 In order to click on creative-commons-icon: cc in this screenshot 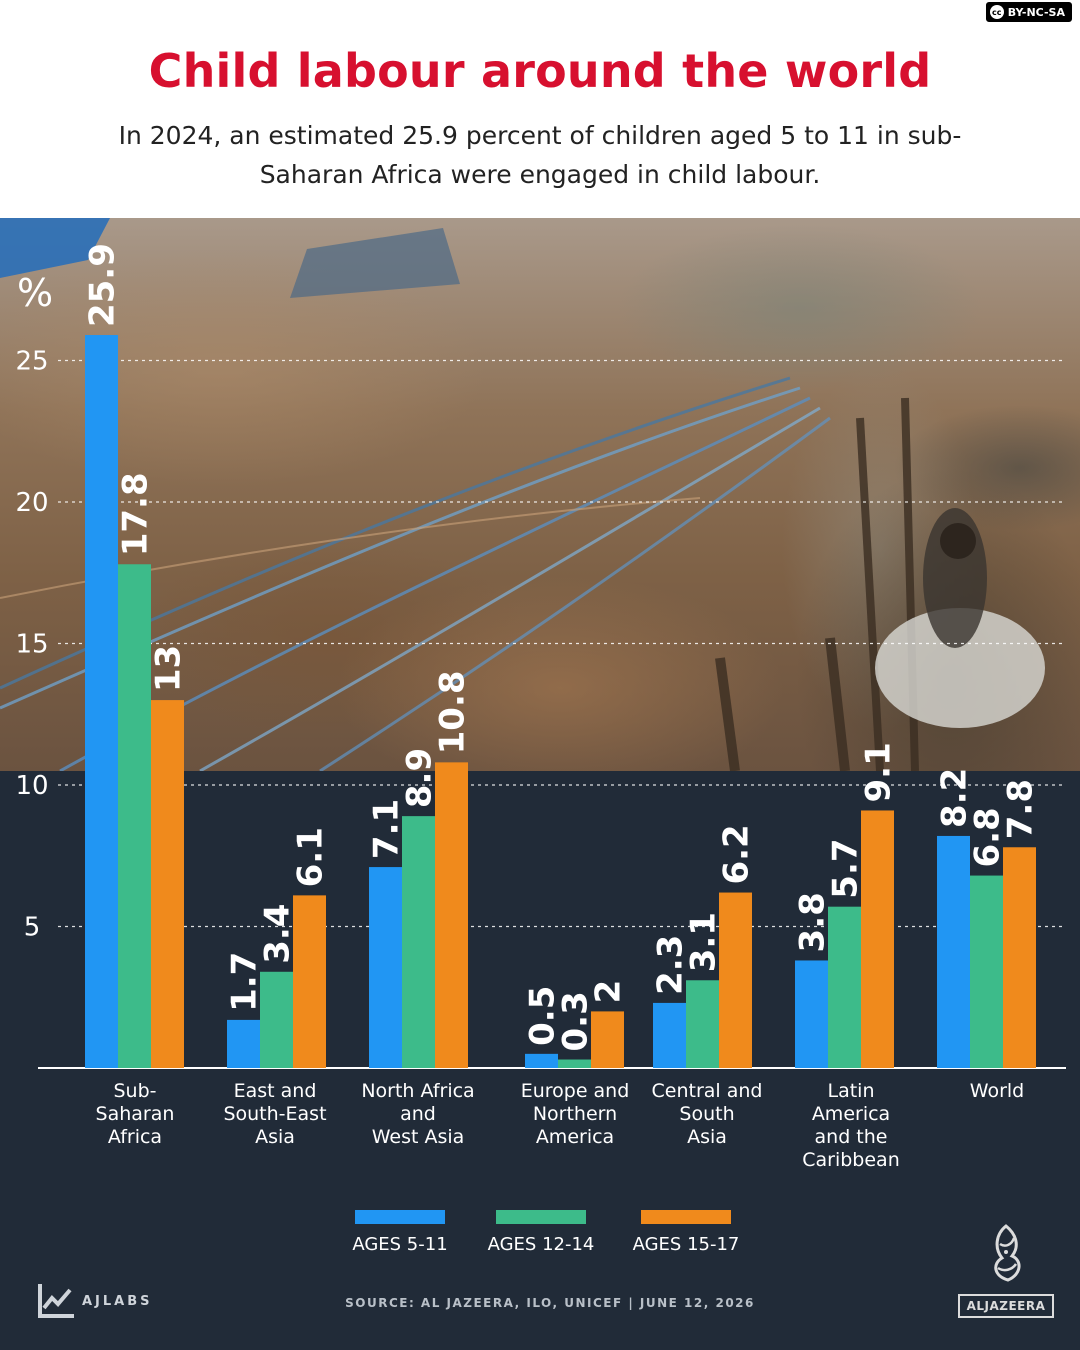, I will do `click(996, 12)`.